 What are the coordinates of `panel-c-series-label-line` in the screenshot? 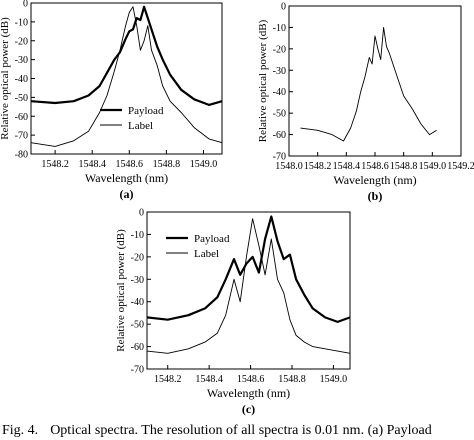 It's located at (248, 286).